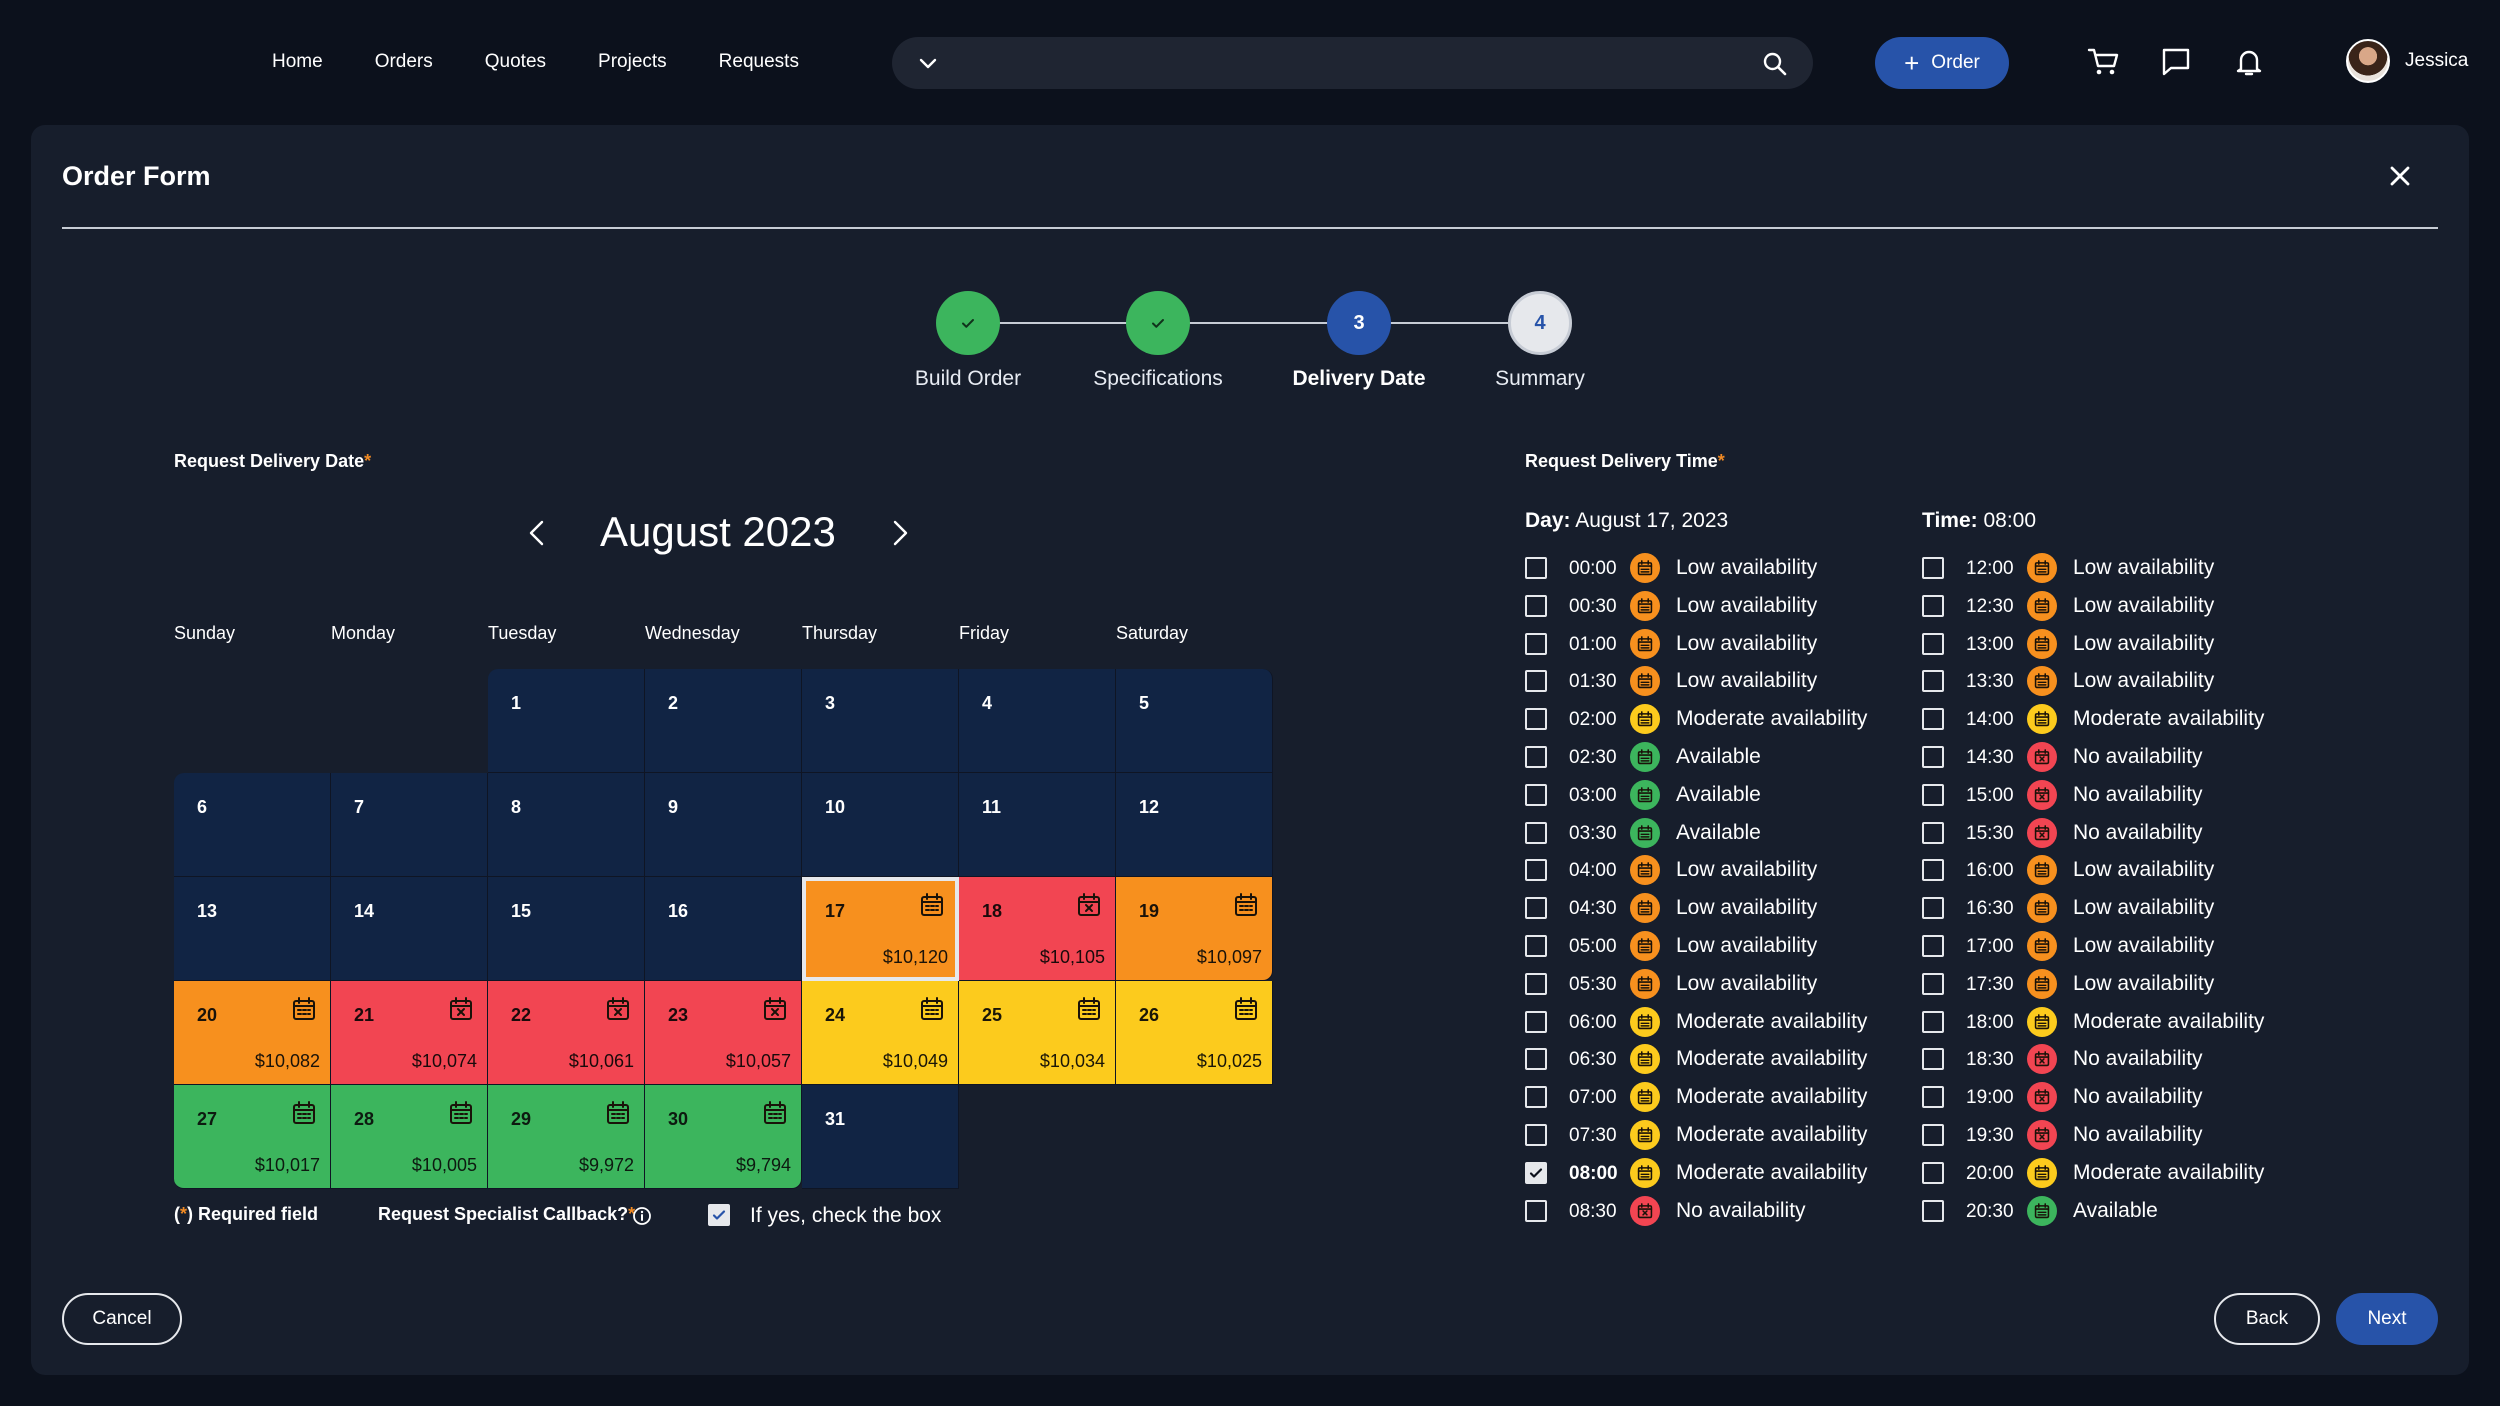 This screenshot has height=1406, width=2500. I want to click on time-slot-row: 16:00 Low availability, so click(2112, 870).